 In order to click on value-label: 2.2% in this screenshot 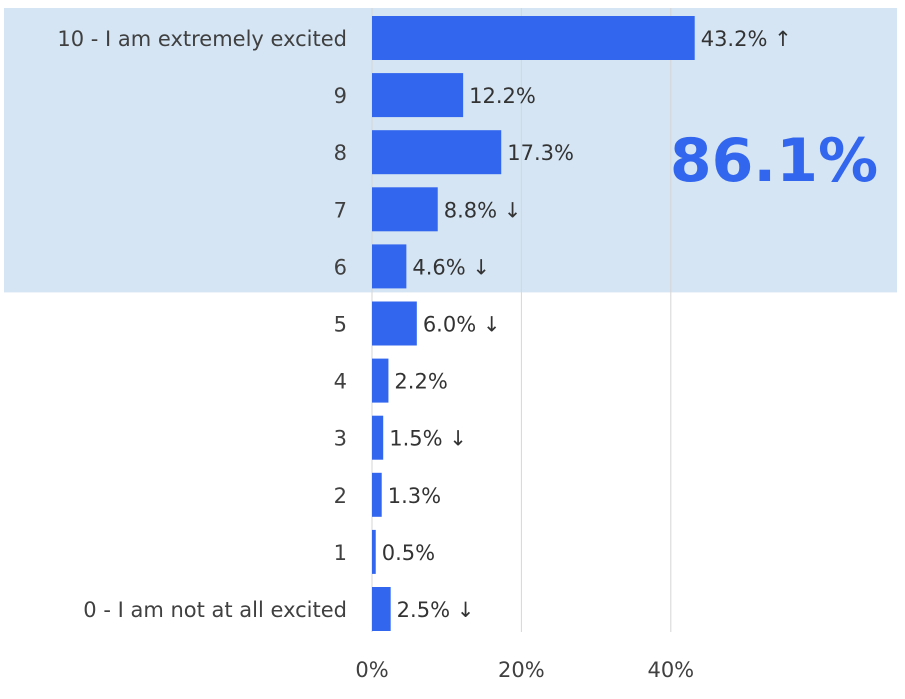, I will do `click(420, 382)`.